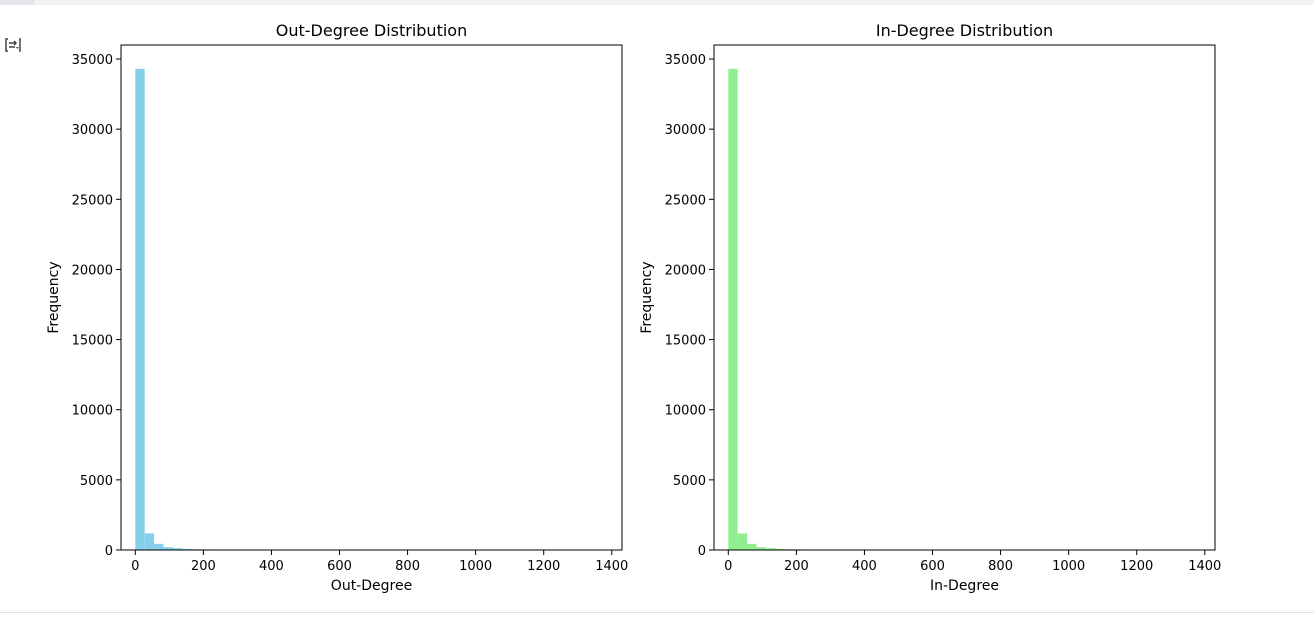  I want to click on output-toggle-icon, so click(13, 45).